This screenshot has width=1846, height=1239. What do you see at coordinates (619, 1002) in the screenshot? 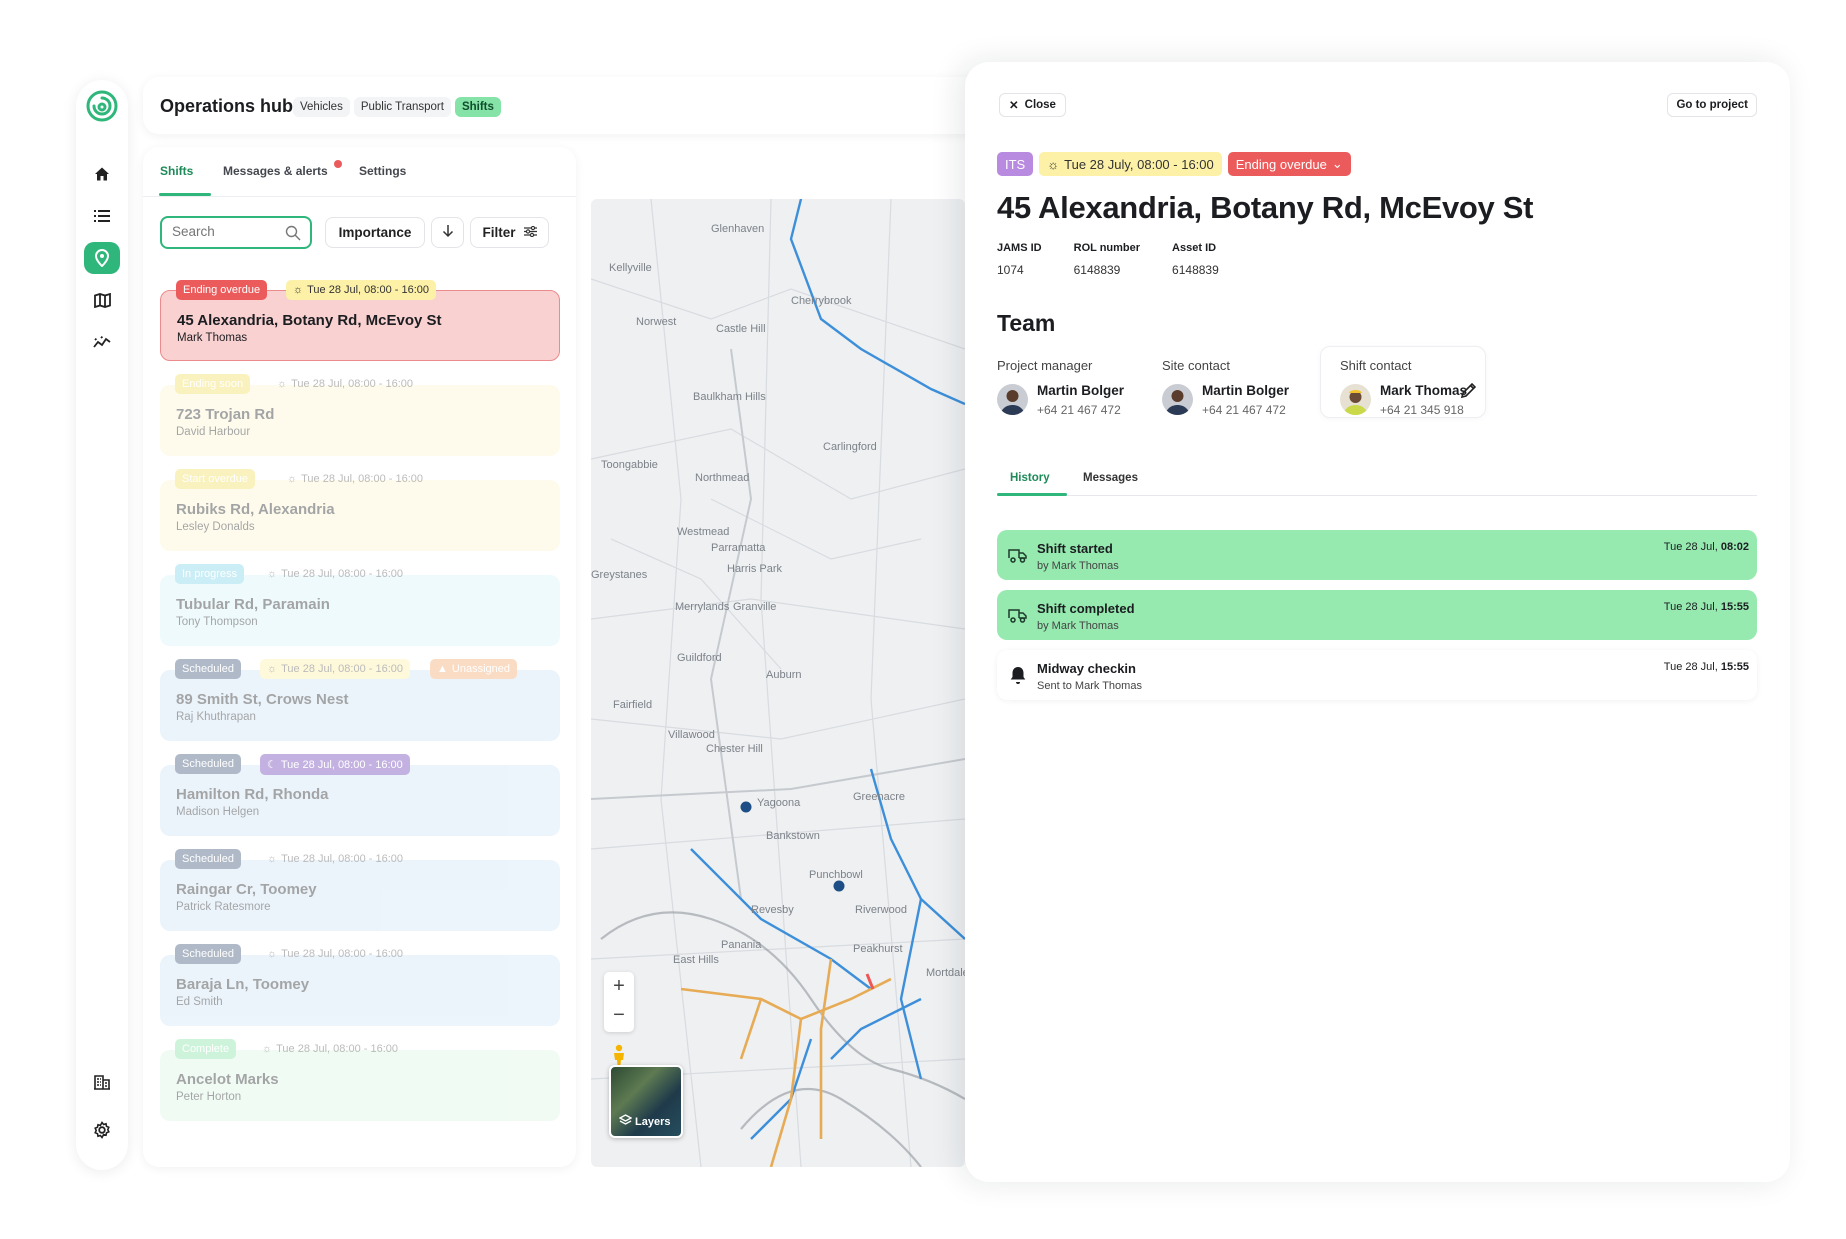
I see `zoom-control: + −` at bounding box center [619, 1002].